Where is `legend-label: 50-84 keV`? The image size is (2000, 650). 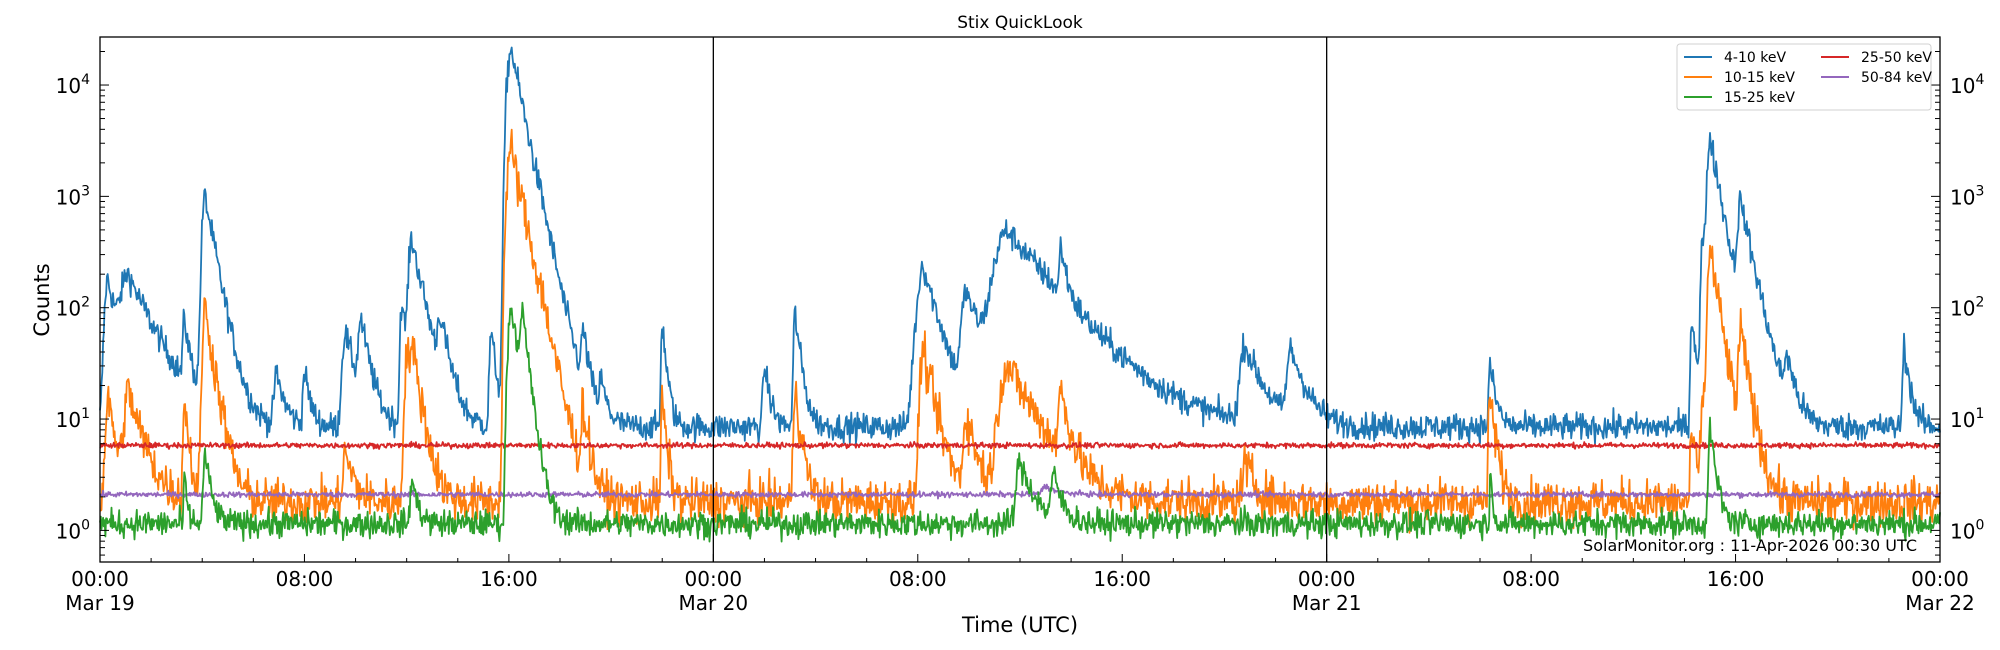 legend-label: 50-84 keV is located at coordinates (1896, 78).